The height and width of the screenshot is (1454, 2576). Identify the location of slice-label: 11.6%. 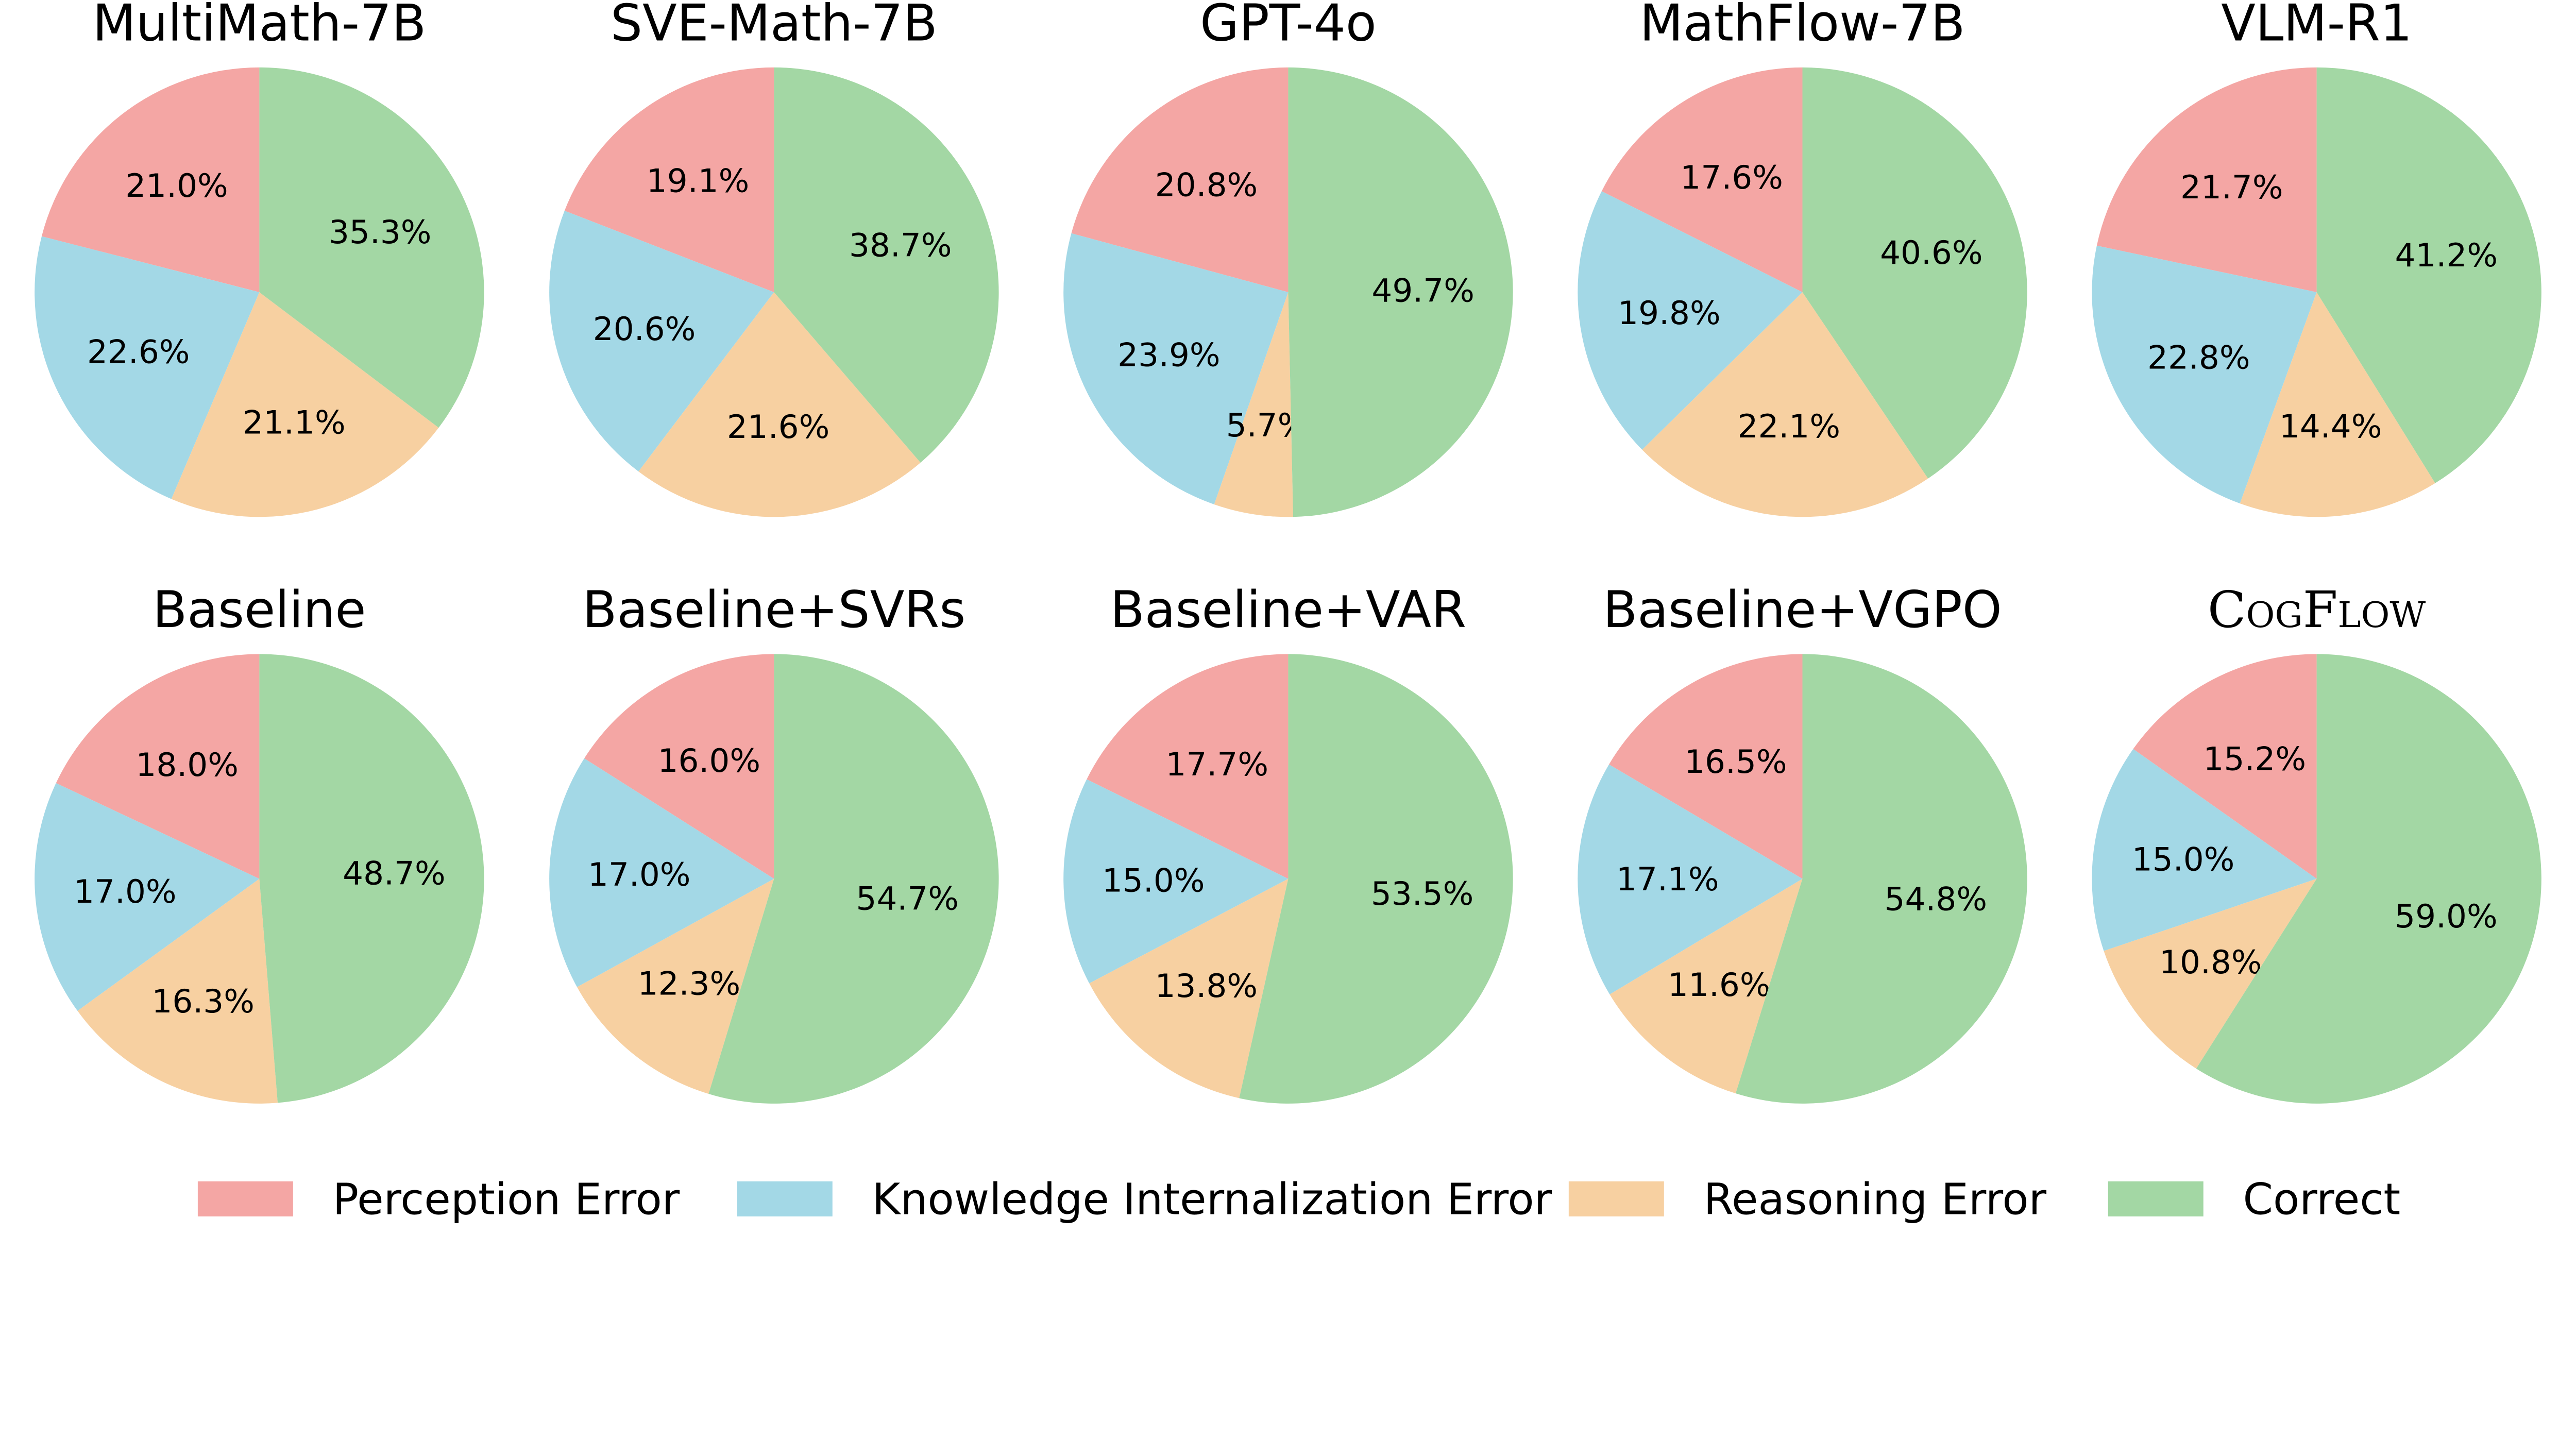
(1719, 985).